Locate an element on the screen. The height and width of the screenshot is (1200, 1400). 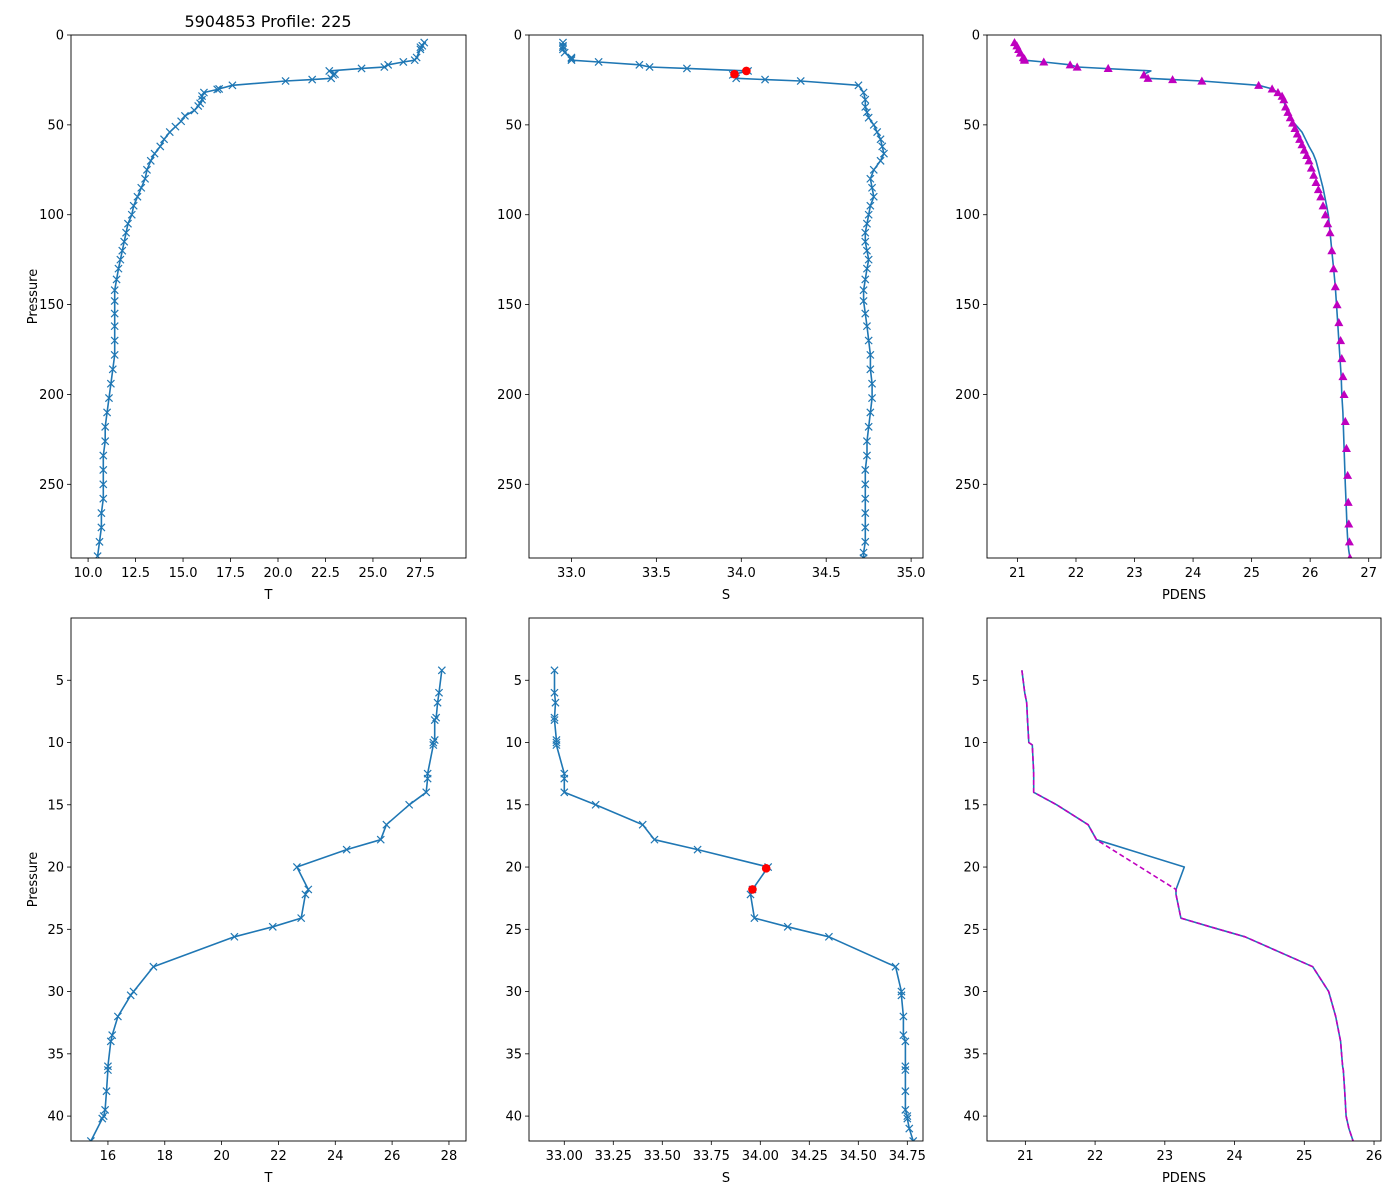
series-s is located at coordinates (723, 298).